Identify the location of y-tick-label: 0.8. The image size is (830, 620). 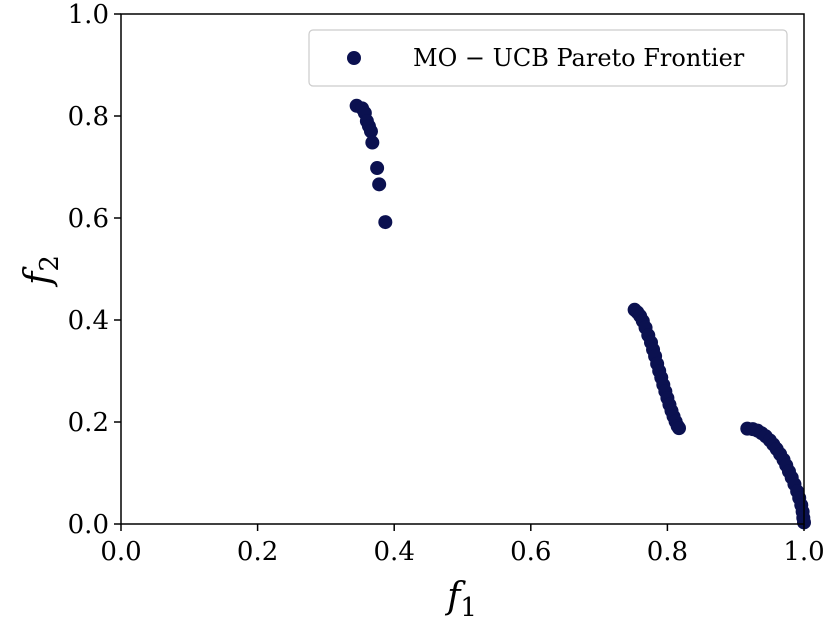
(88, 117).